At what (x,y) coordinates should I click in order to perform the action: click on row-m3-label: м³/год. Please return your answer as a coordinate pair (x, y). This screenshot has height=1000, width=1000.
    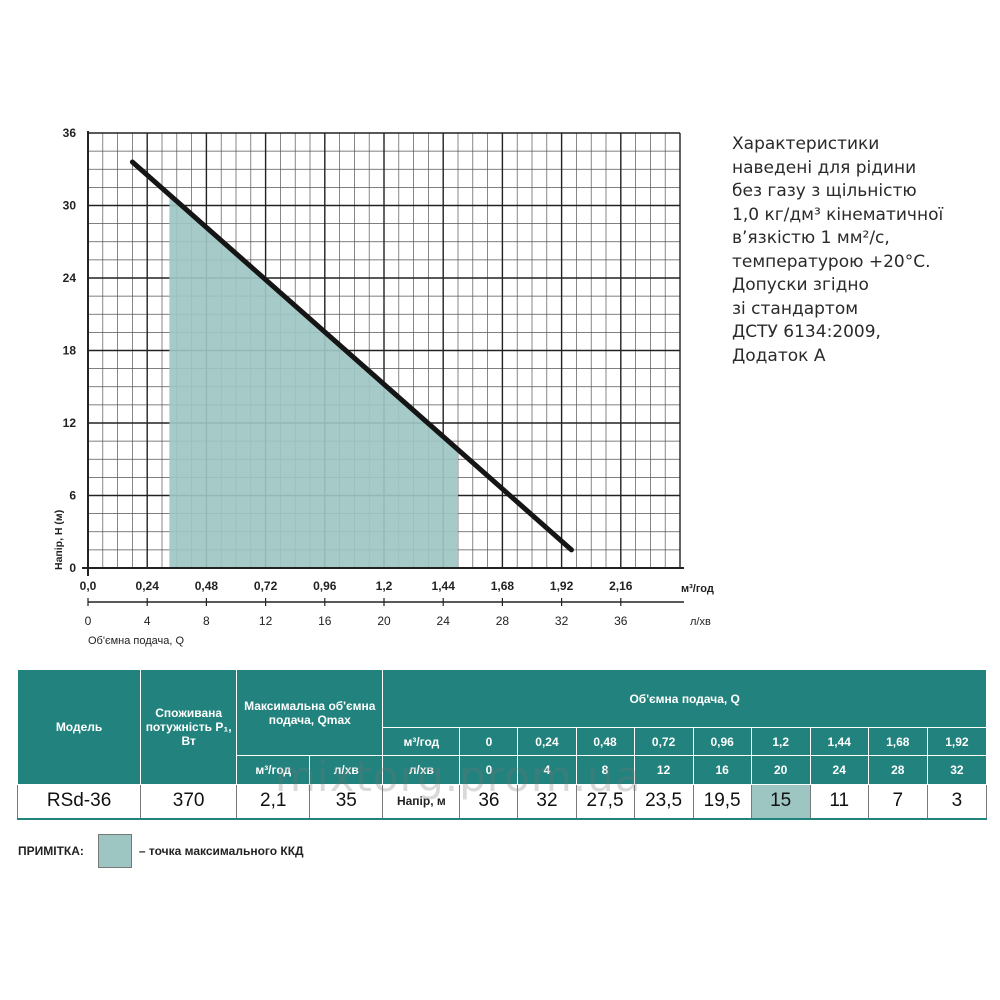
    Looking at the image, I should click on (421, 741).